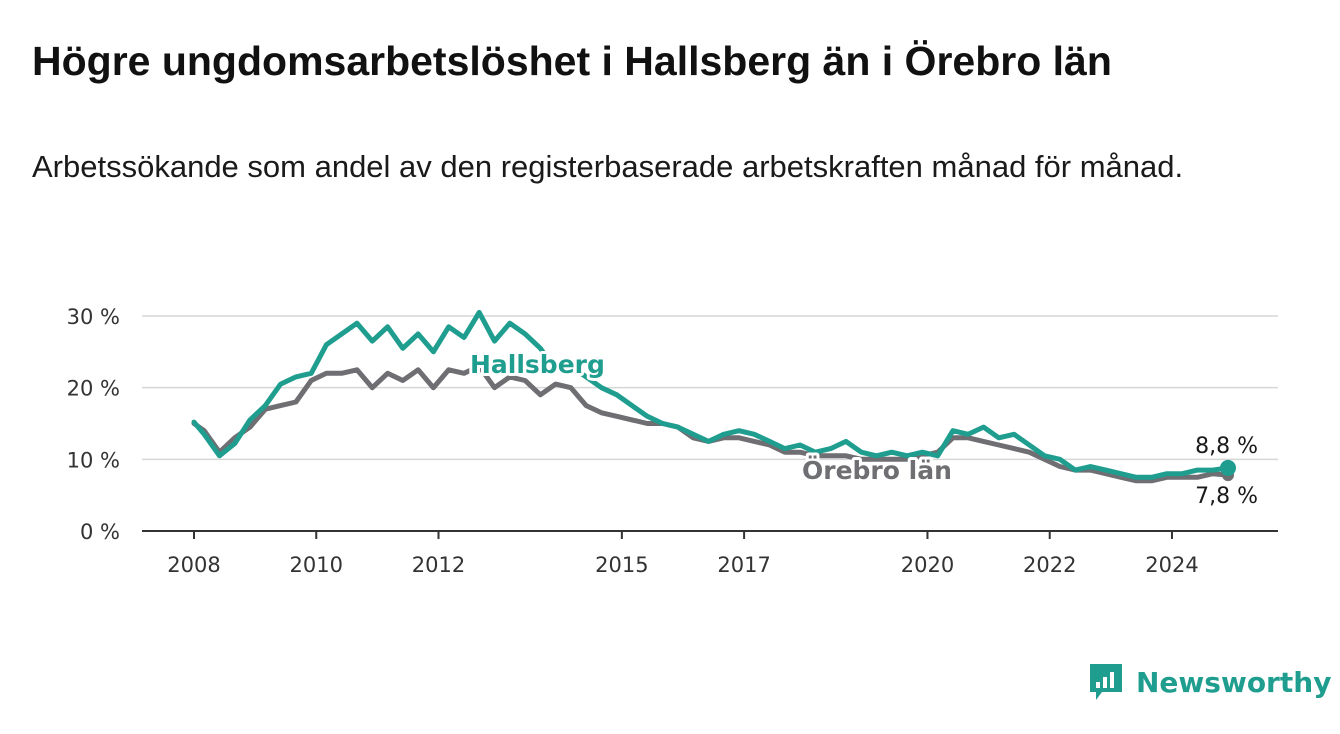 Image resolution: width=1340 pixels, height=734 pixels. I want to click on x-tick-label: 2020, so click(927, 565).